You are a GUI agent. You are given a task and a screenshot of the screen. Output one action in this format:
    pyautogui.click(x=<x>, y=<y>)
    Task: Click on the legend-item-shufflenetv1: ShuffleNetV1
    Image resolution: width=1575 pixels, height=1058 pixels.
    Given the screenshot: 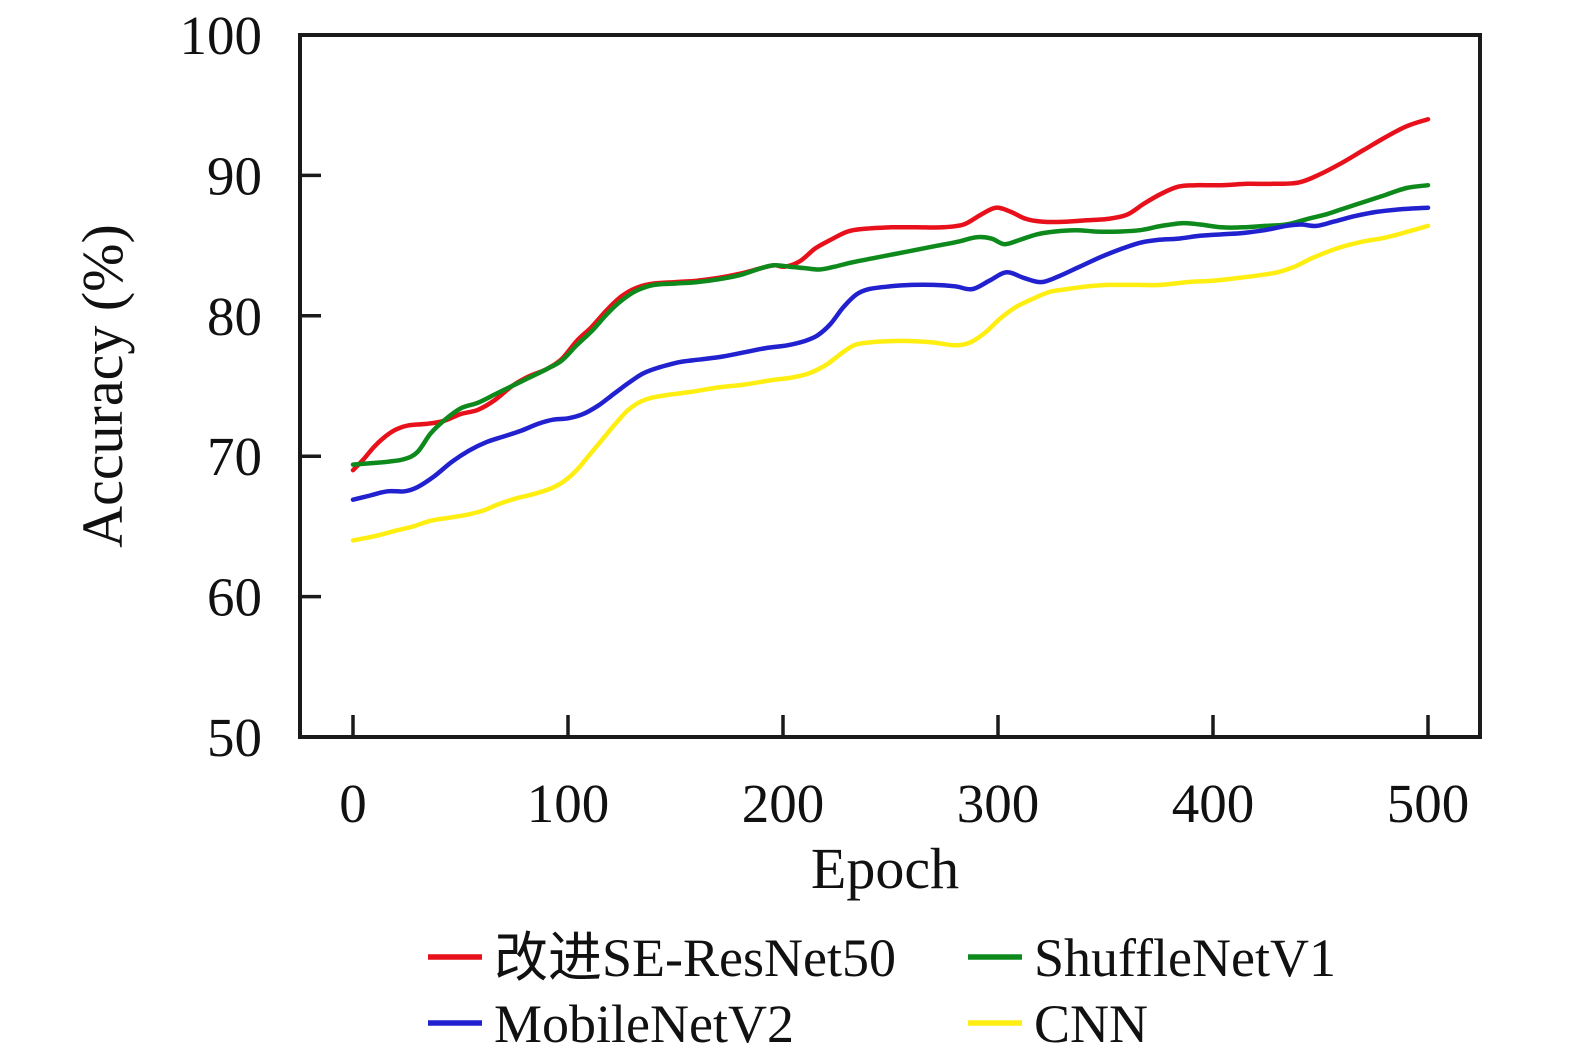 What is the action you would take?
    pyautogui.click(x=1152, y=958)
    